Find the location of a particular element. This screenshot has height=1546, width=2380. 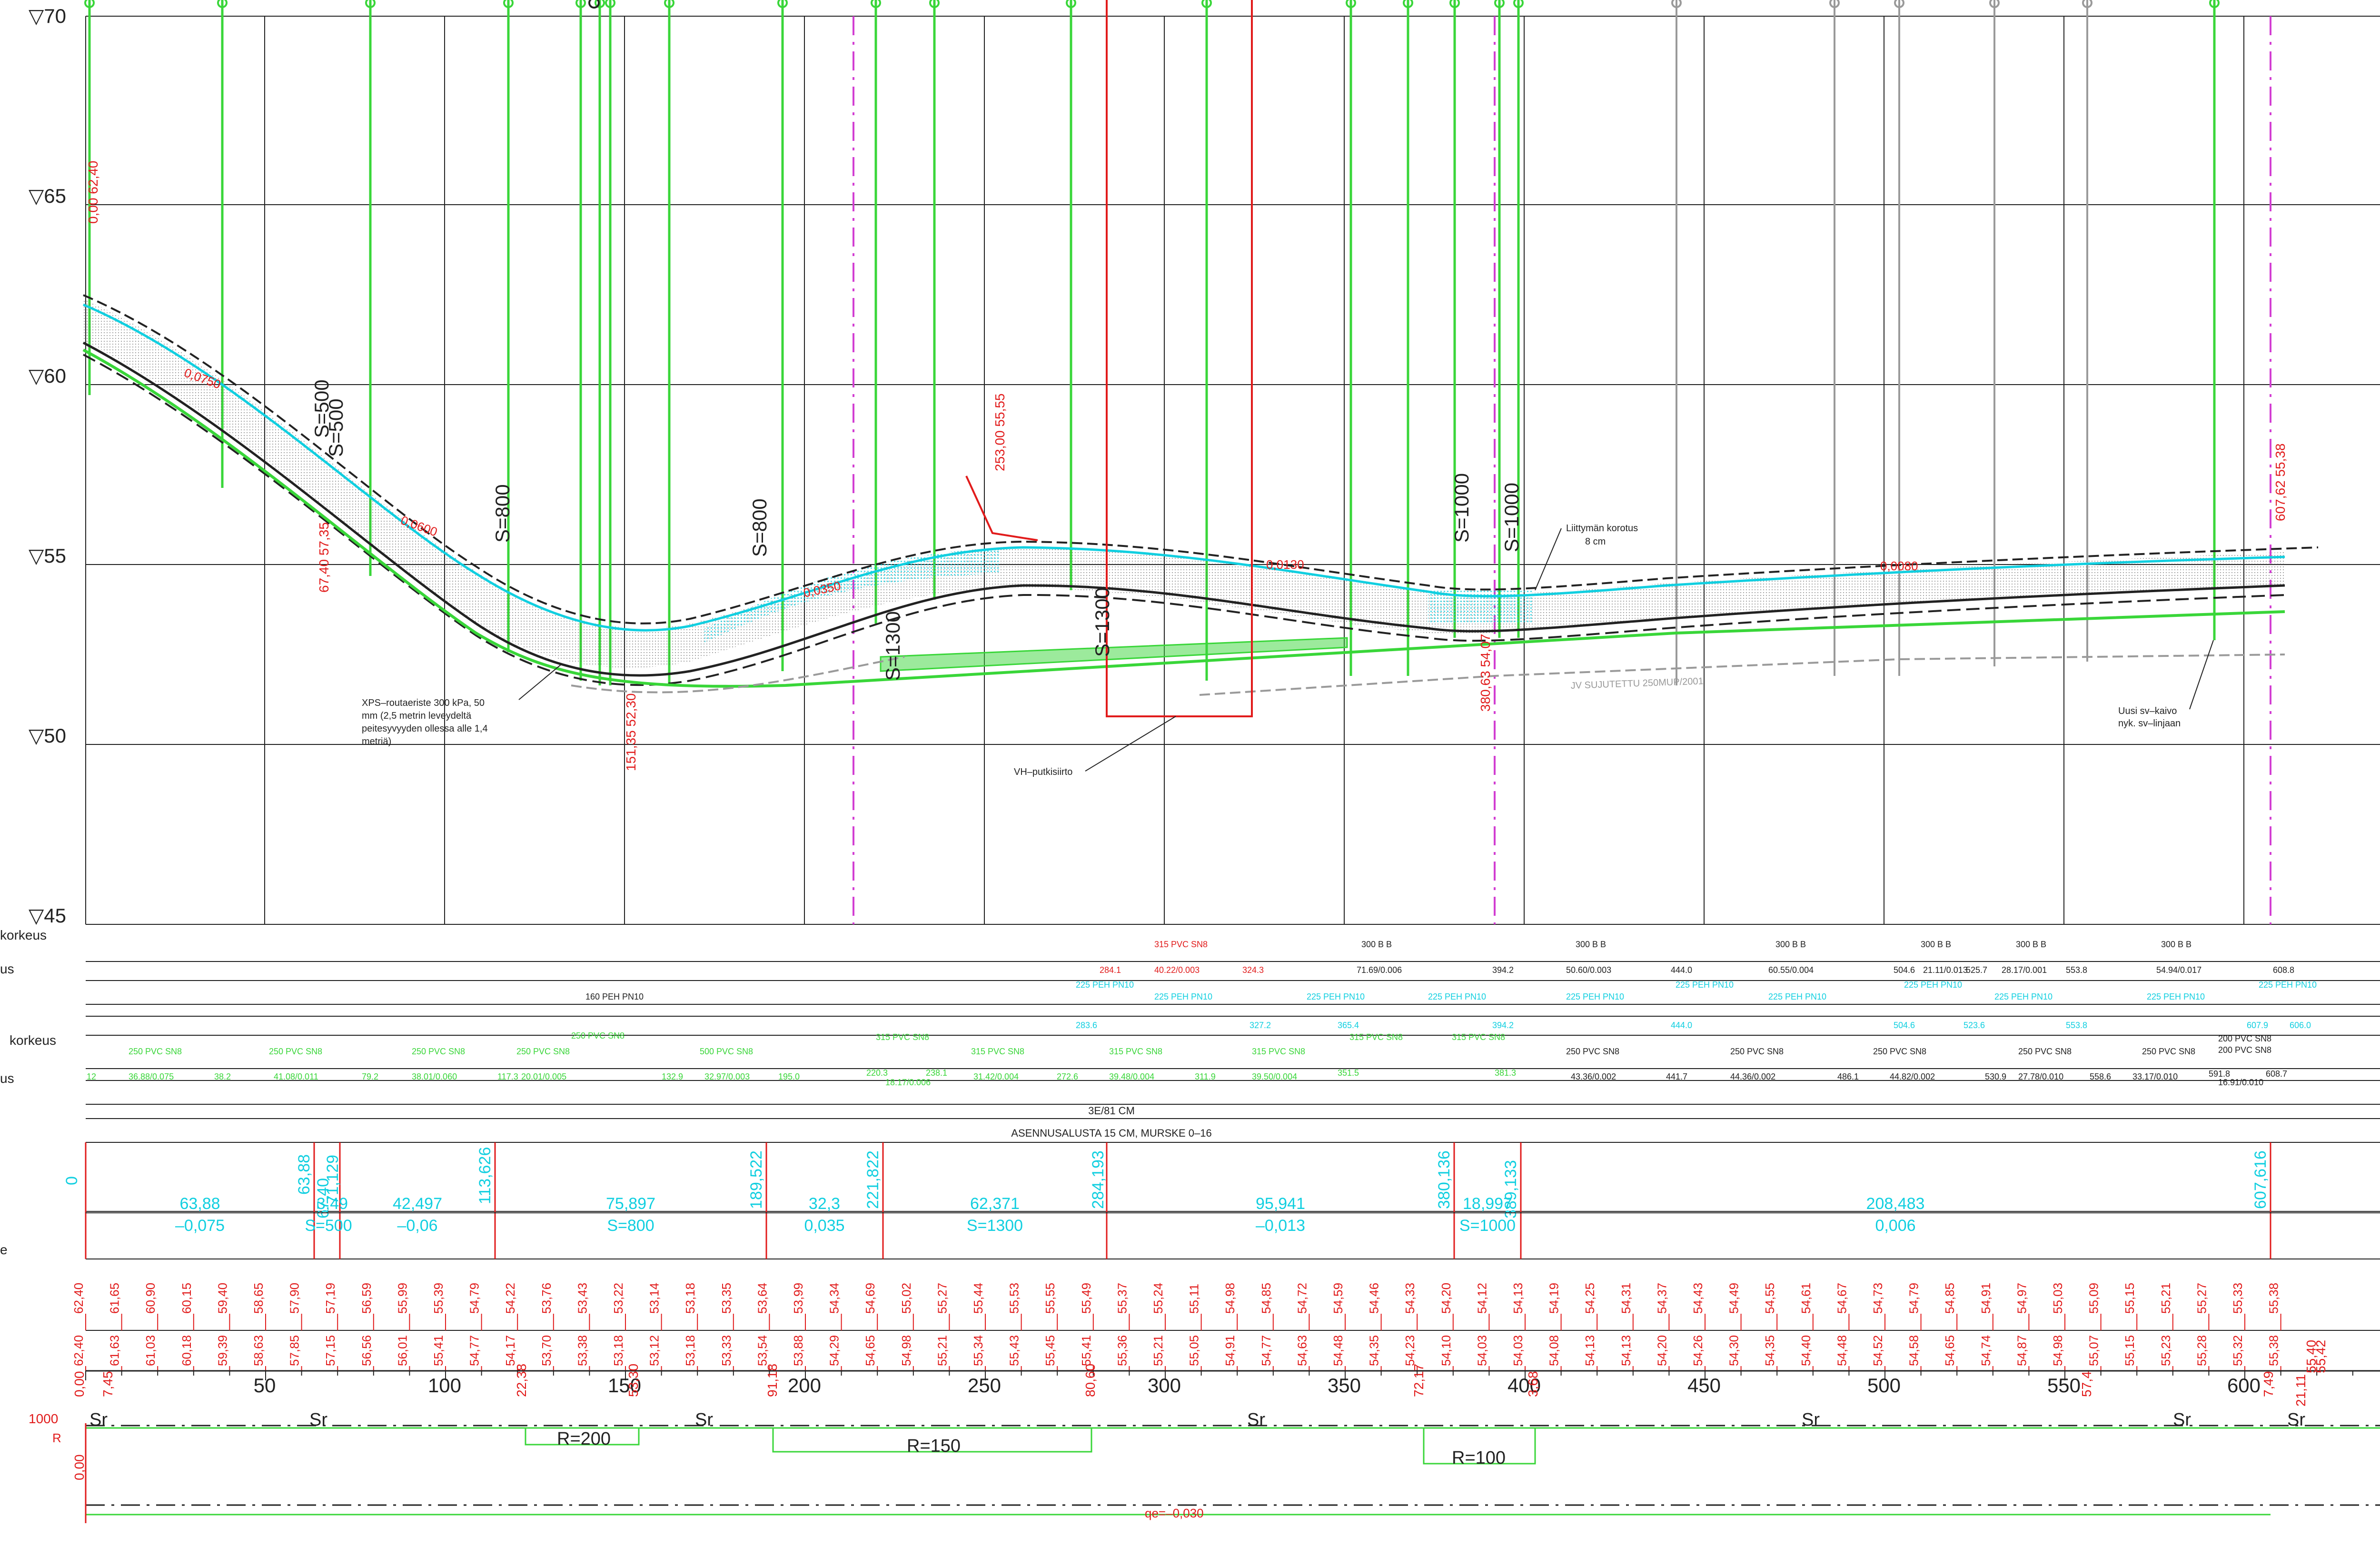

design-elevation-value: 54,55 is located at coordinates (1770, 1298).